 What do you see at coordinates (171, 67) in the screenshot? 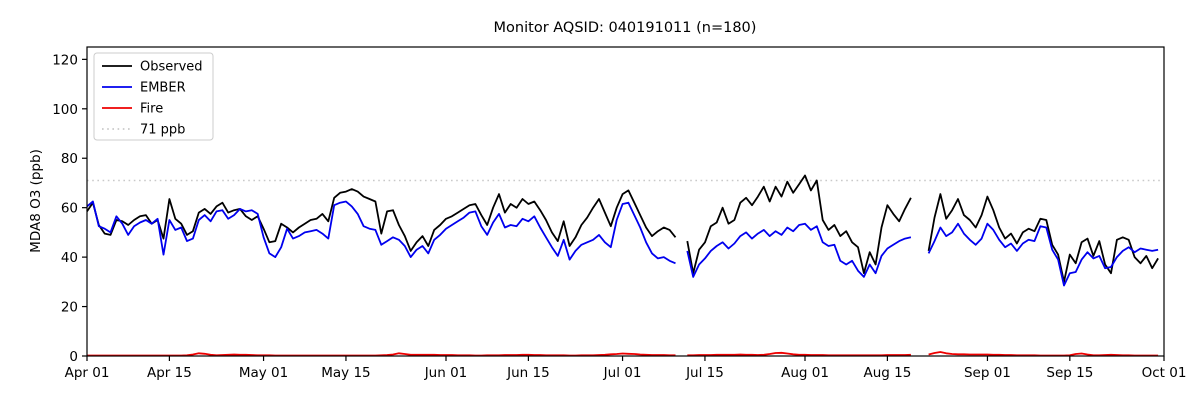
I see `legend-label-observed: Observed` at bounding box center [171, 67].